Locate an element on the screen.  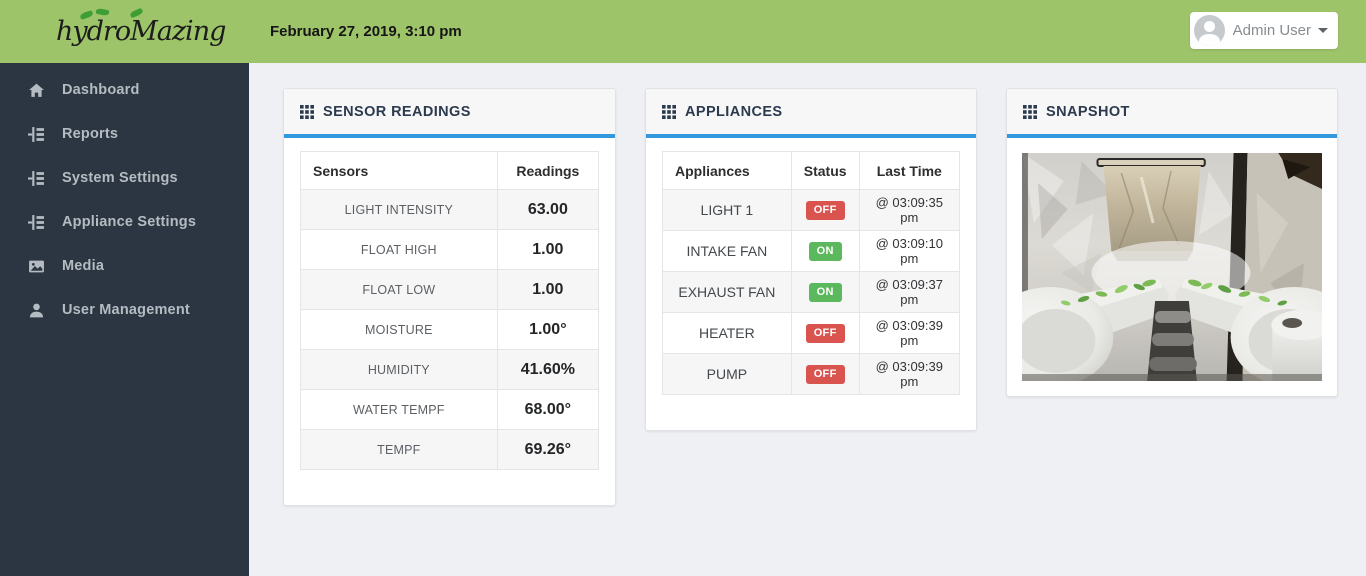
appliances-card-header: APPLIANCES is located at coordinates (811, 113).